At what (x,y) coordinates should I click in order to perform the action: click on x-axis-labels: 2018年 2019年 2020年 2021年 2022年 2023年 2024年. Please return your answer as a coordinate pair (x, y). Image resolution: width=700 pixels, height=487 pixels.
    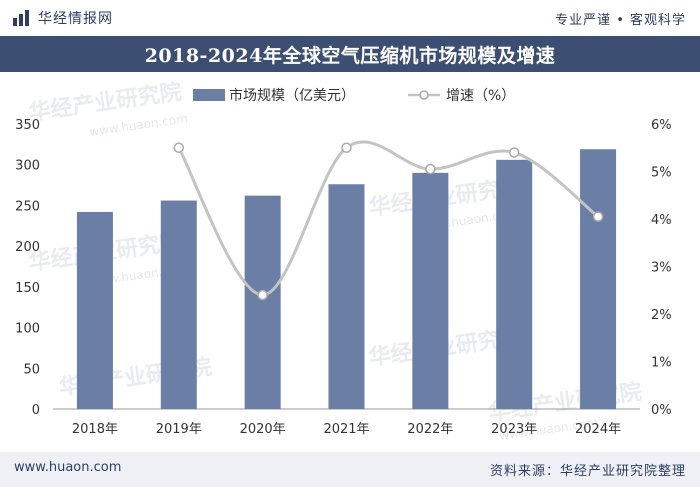
    Looking at the image, I should click on (346, 429).